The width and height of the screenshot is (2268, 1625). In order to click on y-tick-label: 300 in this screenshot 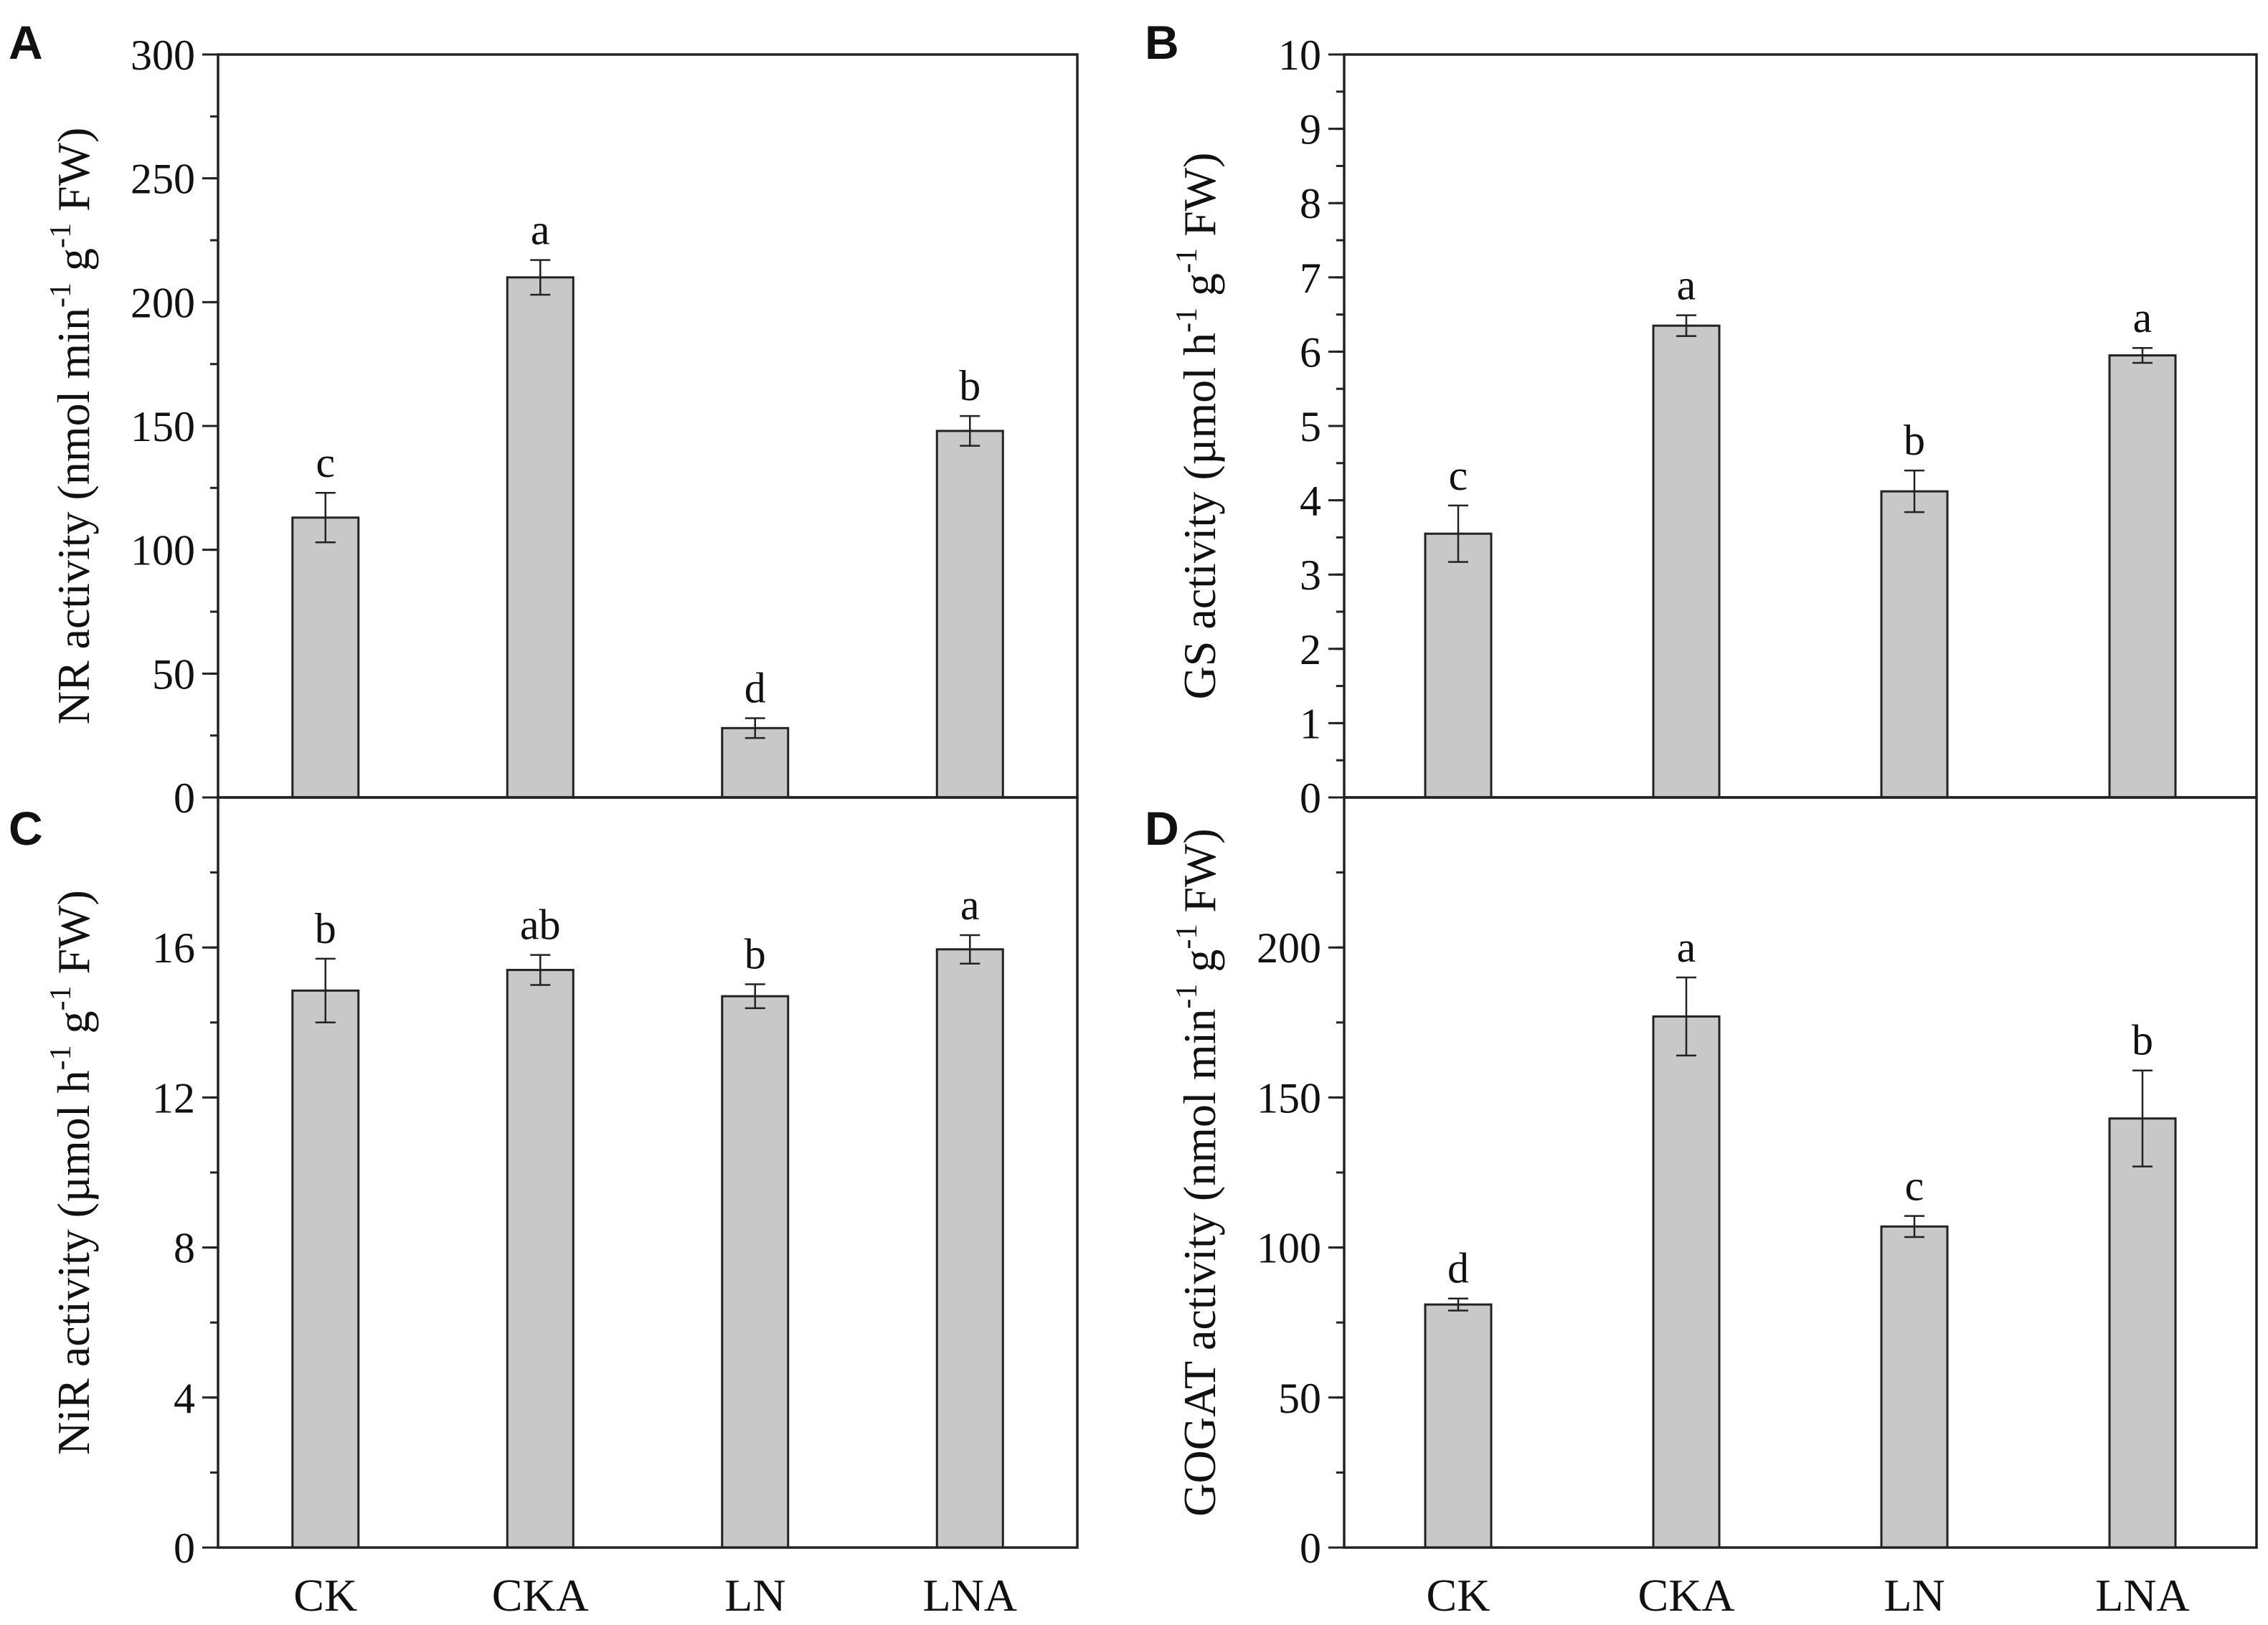, I will do `click(163, 55)`.